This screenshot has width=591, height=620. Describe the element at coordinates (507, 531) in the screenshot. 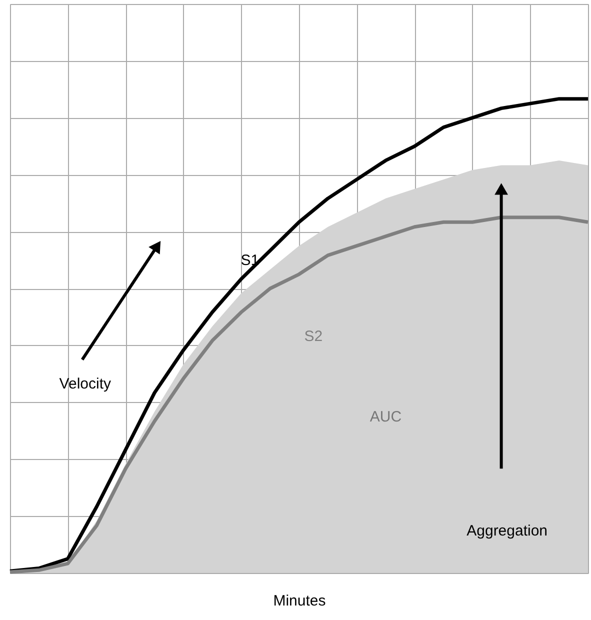

I see `annotation: Aggregation` at that location.